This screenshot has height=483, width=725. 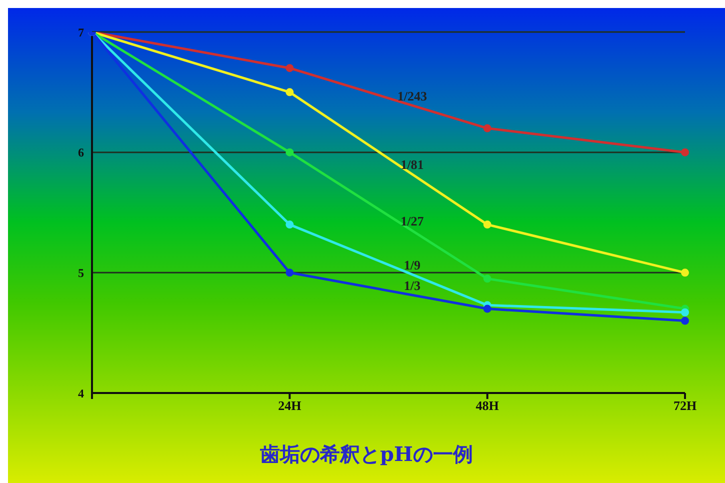 What do you see at coordinates (81, 32) in the screenshot?
I see `y-tick-label: 7` at bounding box center [81, 32].